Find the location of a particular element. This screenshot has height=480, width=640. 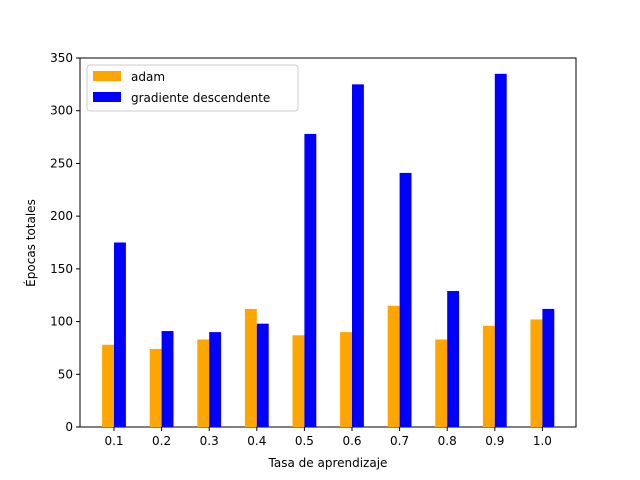

x-tick-label: 0.6 is located at coordinates (351, 441).